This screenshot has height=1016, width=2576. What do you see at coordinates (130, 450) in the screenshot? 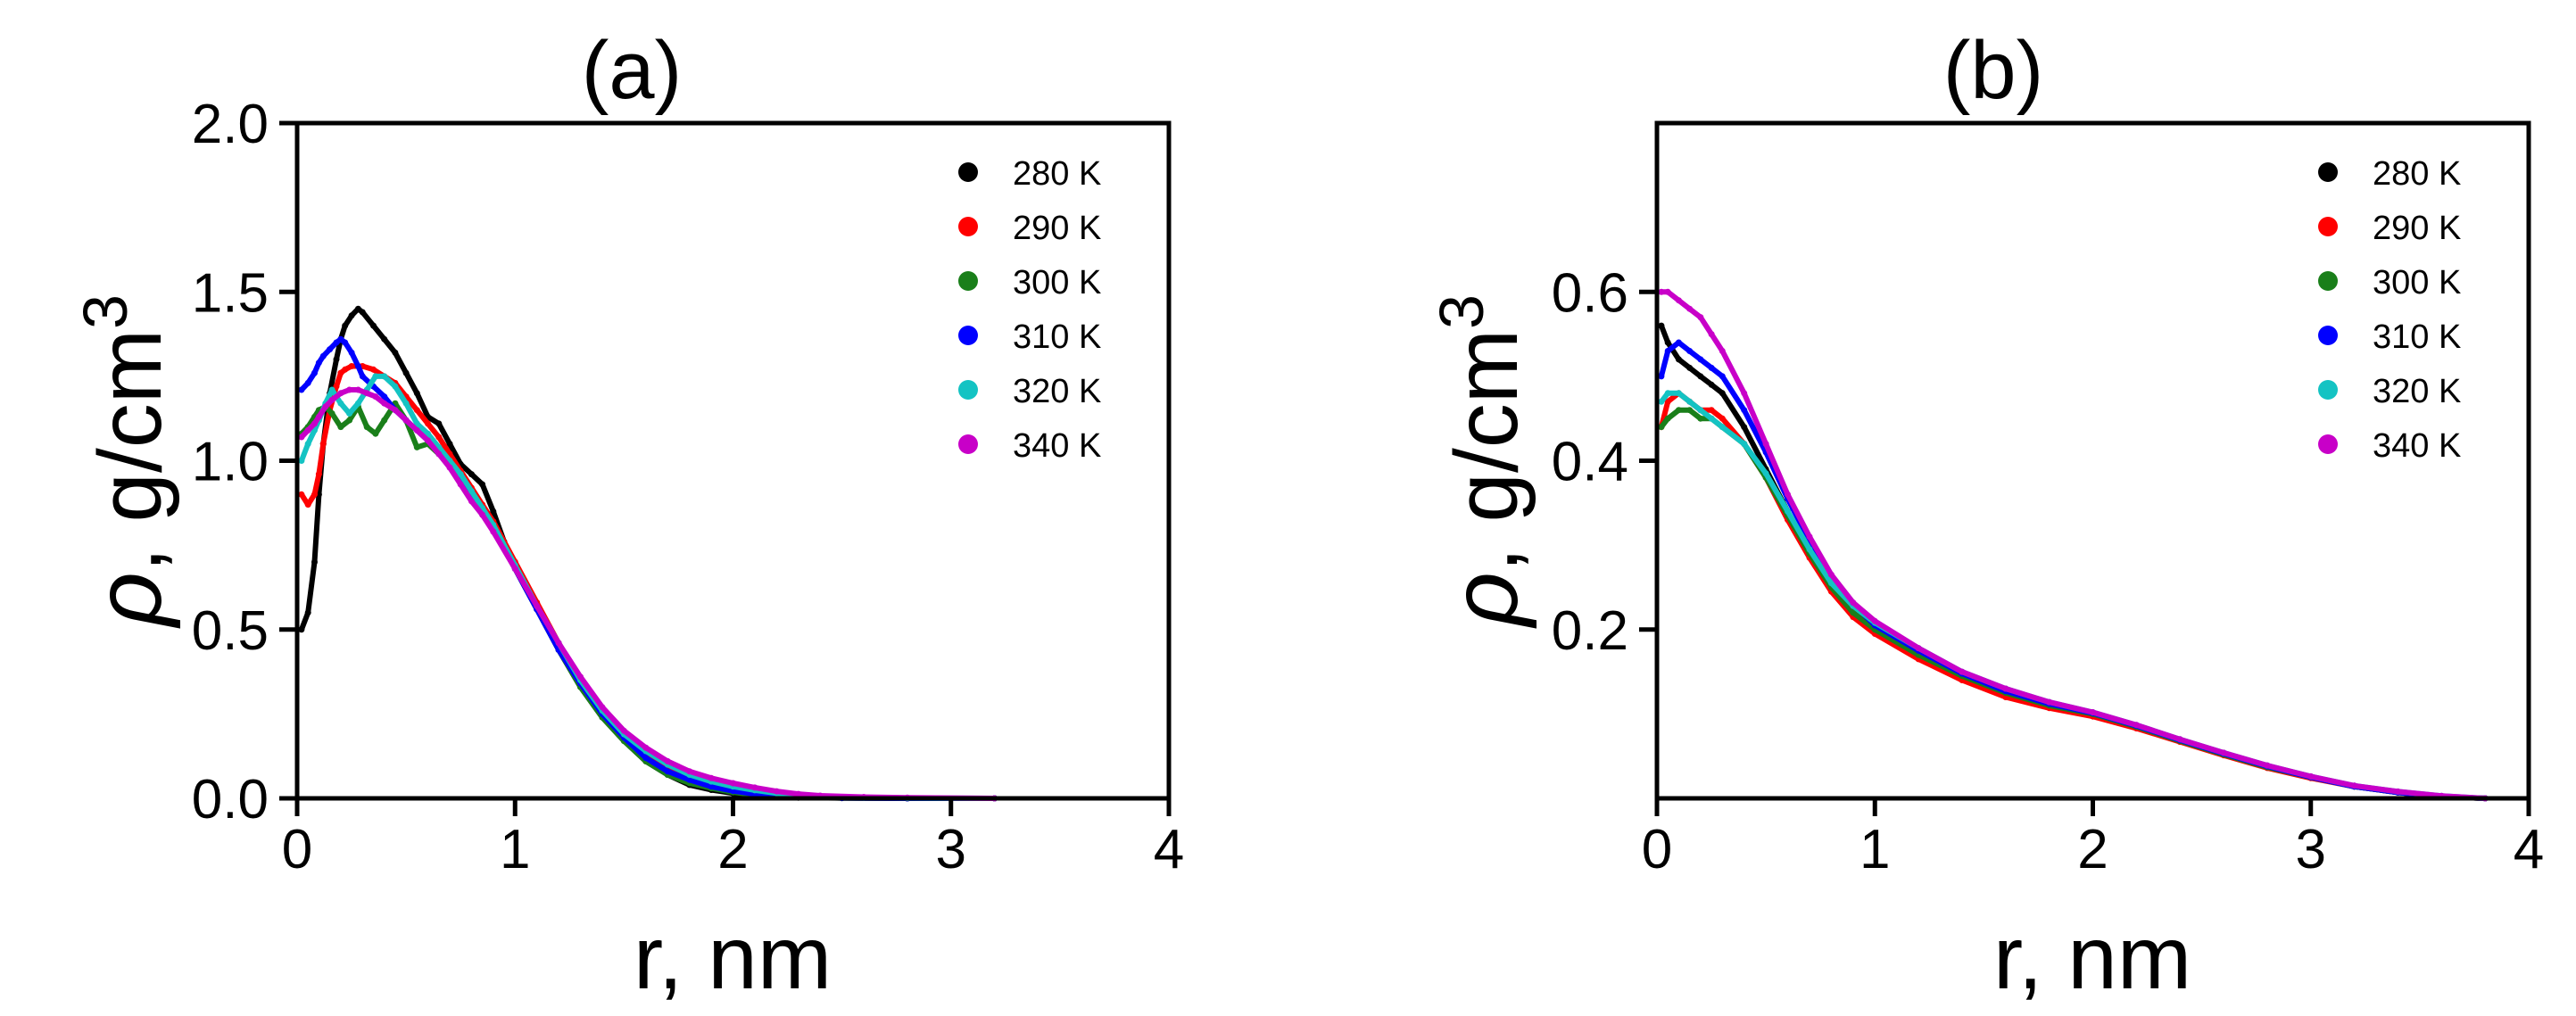
I see `panel-a-ylabel-text: , g/cm` at bounding box center [130, 450].